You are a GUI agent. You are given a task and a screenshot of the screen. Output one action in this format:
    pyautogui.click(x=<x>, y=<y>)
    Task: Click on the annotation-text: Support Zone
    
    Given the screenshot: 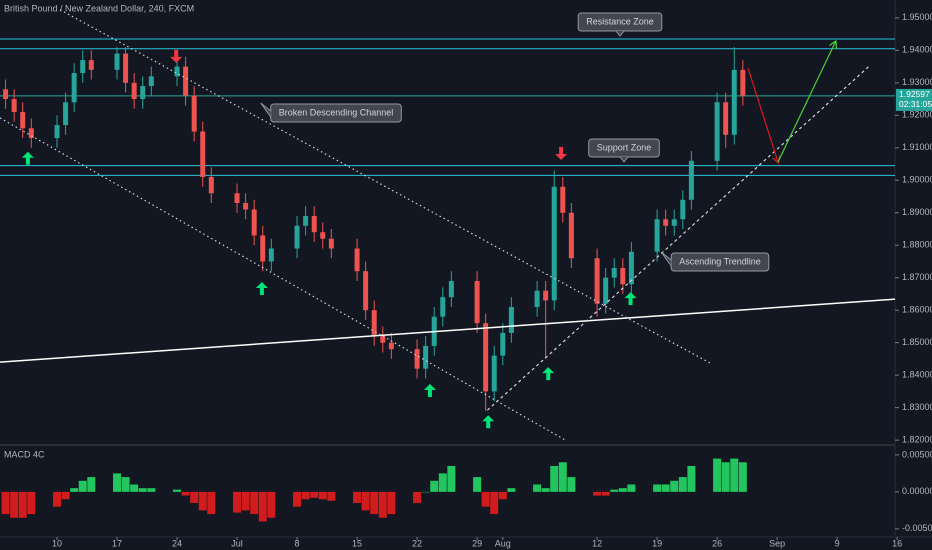 What is the action you would take?
    pyautogui.click(x=624, y=147)
    